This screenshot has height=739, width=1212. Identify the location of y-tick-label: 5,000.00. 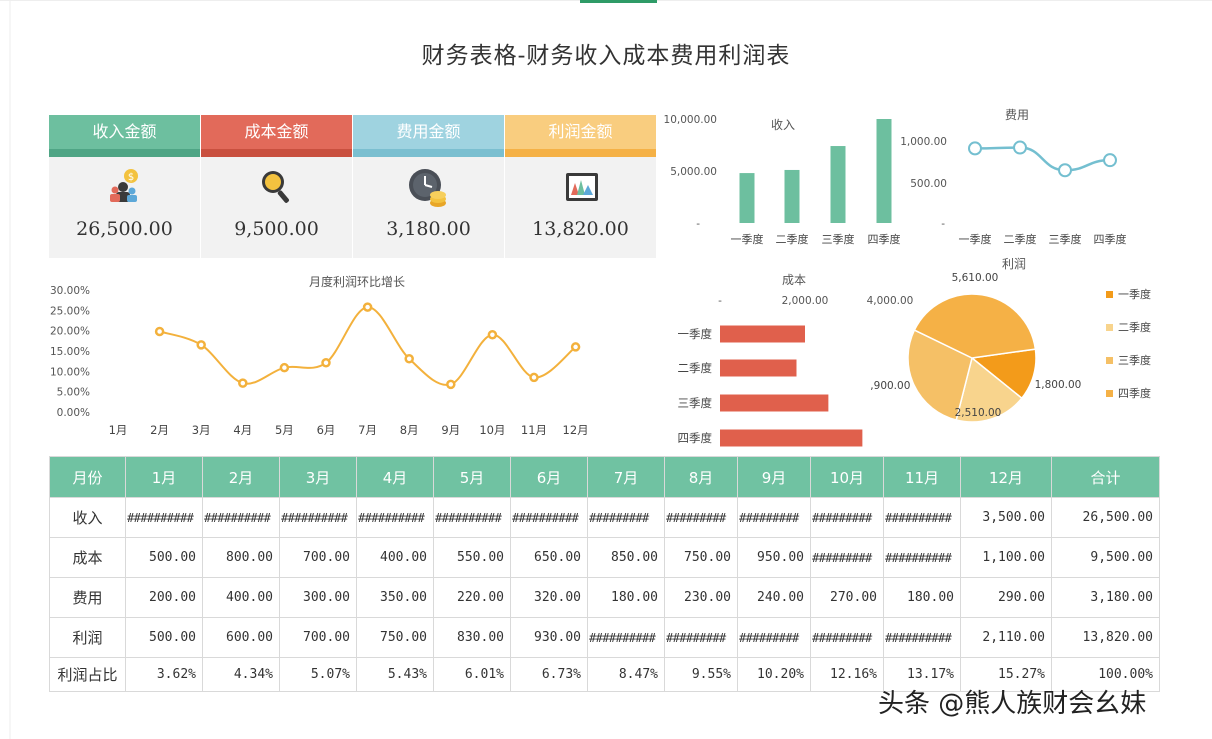
(693, 172).